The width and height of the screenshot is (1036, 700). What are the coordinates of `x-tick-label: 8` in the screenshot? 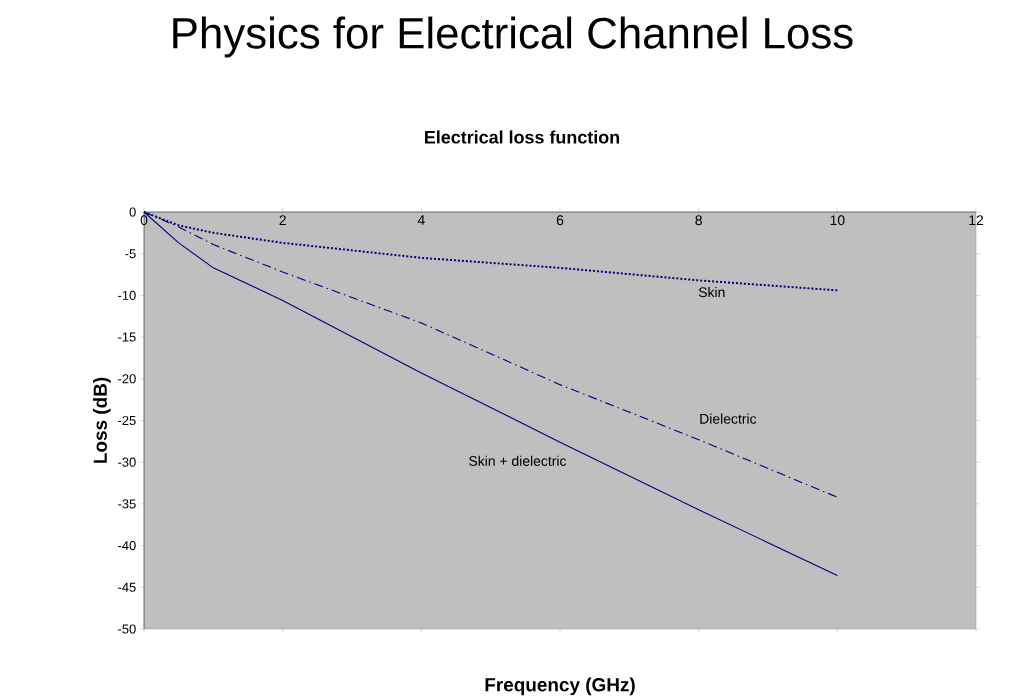 It's located at (698, 220).